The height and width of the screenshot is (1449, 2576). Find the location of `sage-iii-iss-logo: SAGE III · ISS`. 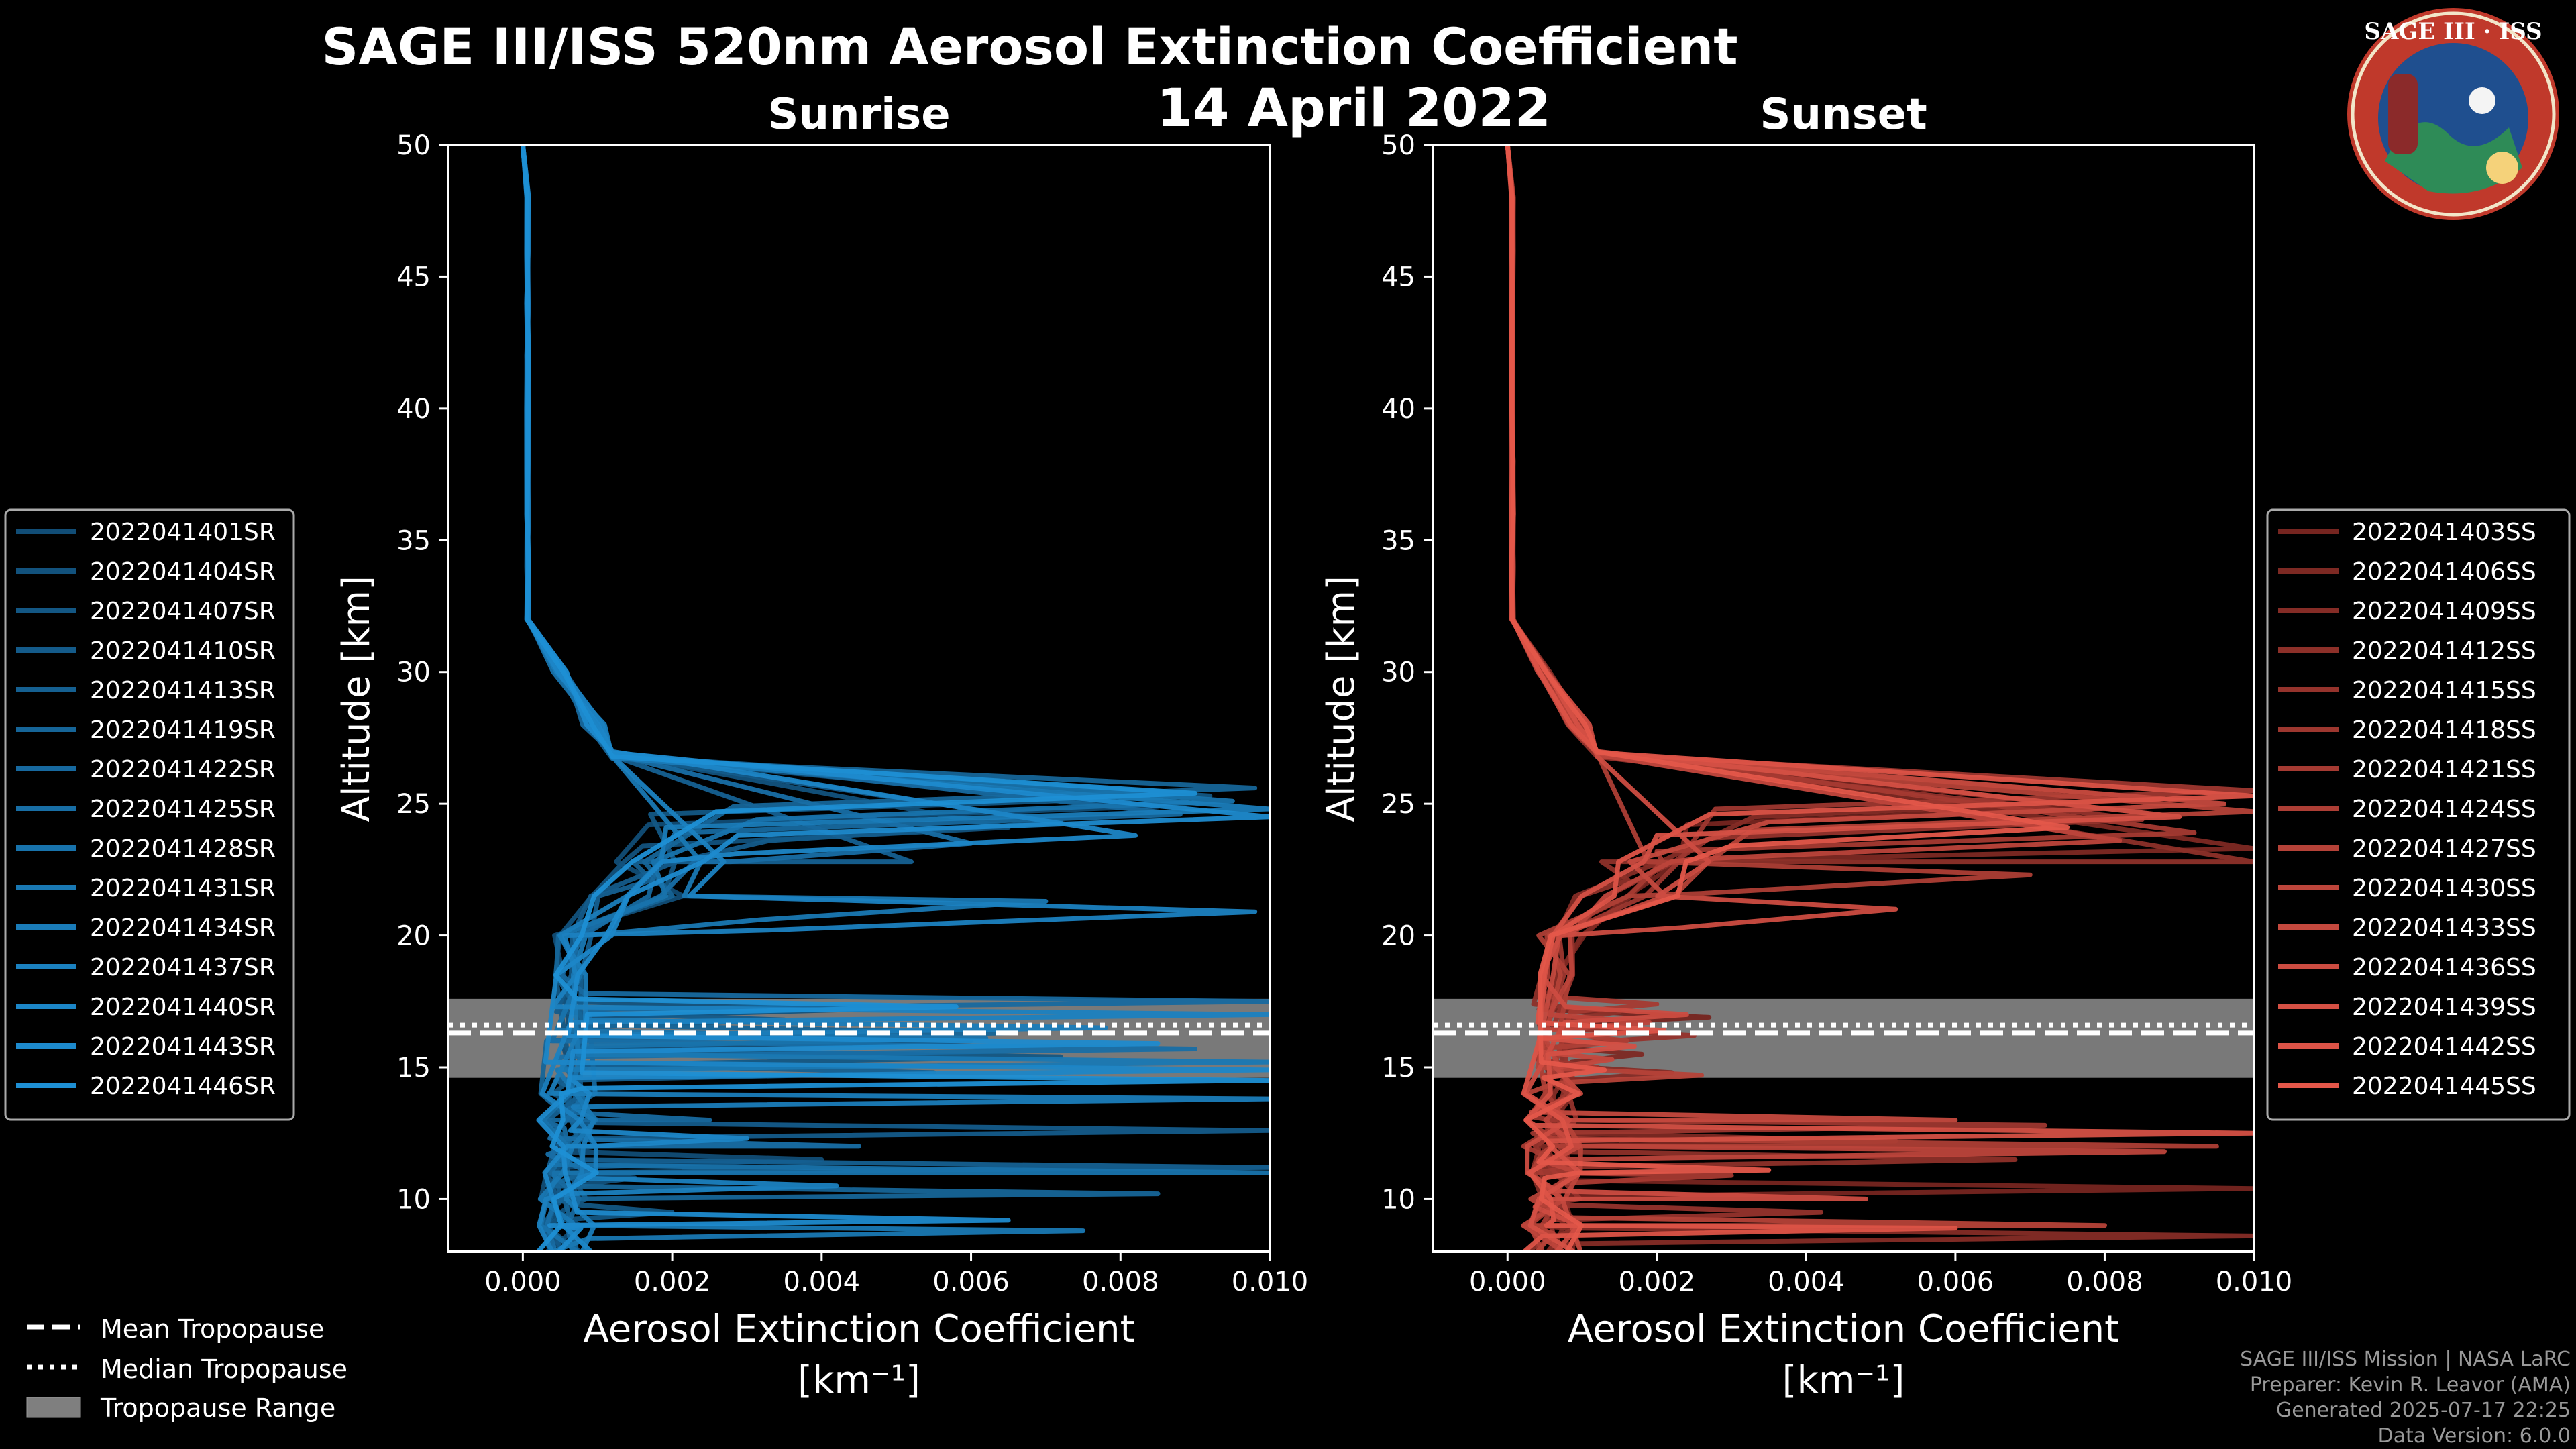

sage-iii-iss-logo: SAGE III · ISS is located at coordinates (2453, 114).